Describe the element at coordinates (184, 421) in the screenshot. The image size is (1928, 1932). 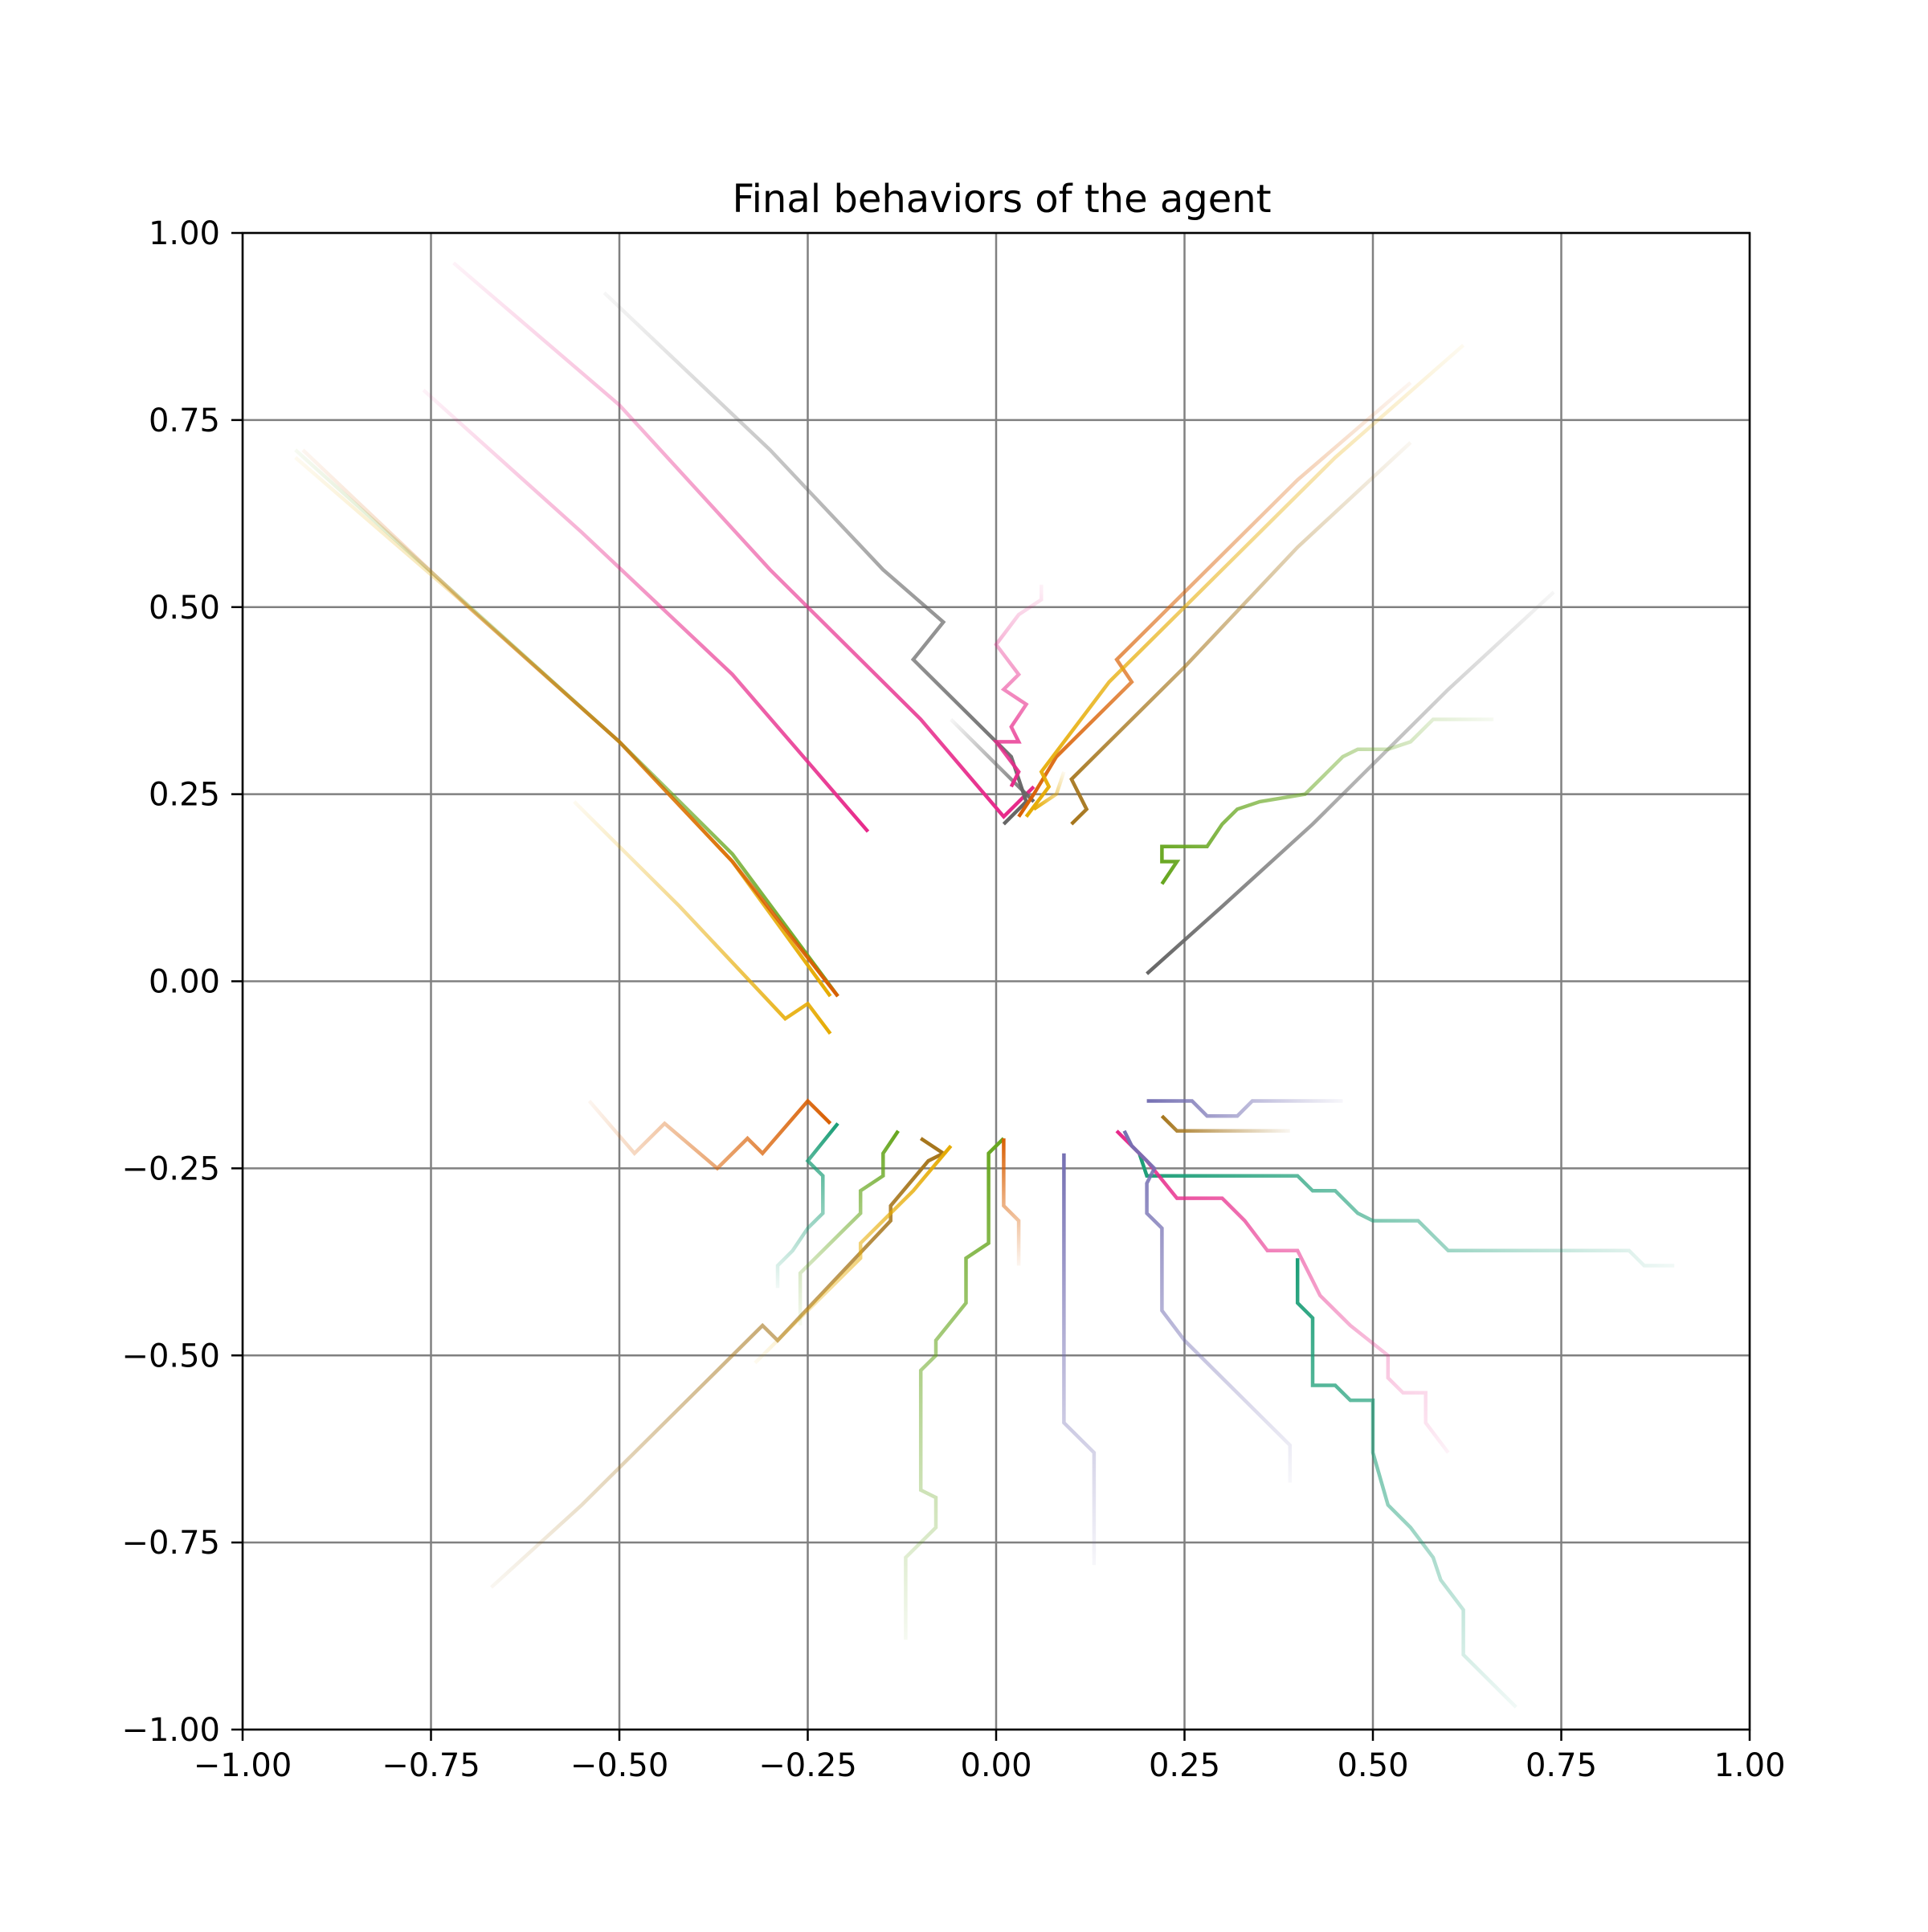
I see `y-tick-label-7: 0.75` at that location.